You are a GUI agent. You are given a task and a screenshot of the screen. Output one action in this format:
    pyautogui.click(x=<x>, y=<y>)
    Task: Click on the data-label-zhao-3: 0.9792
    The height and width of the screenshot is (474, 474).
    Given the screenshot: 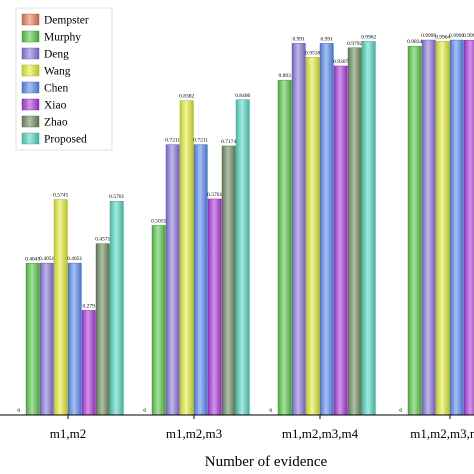 What is the action you would take?
    pyautogui.click(x=354, y=44)
    